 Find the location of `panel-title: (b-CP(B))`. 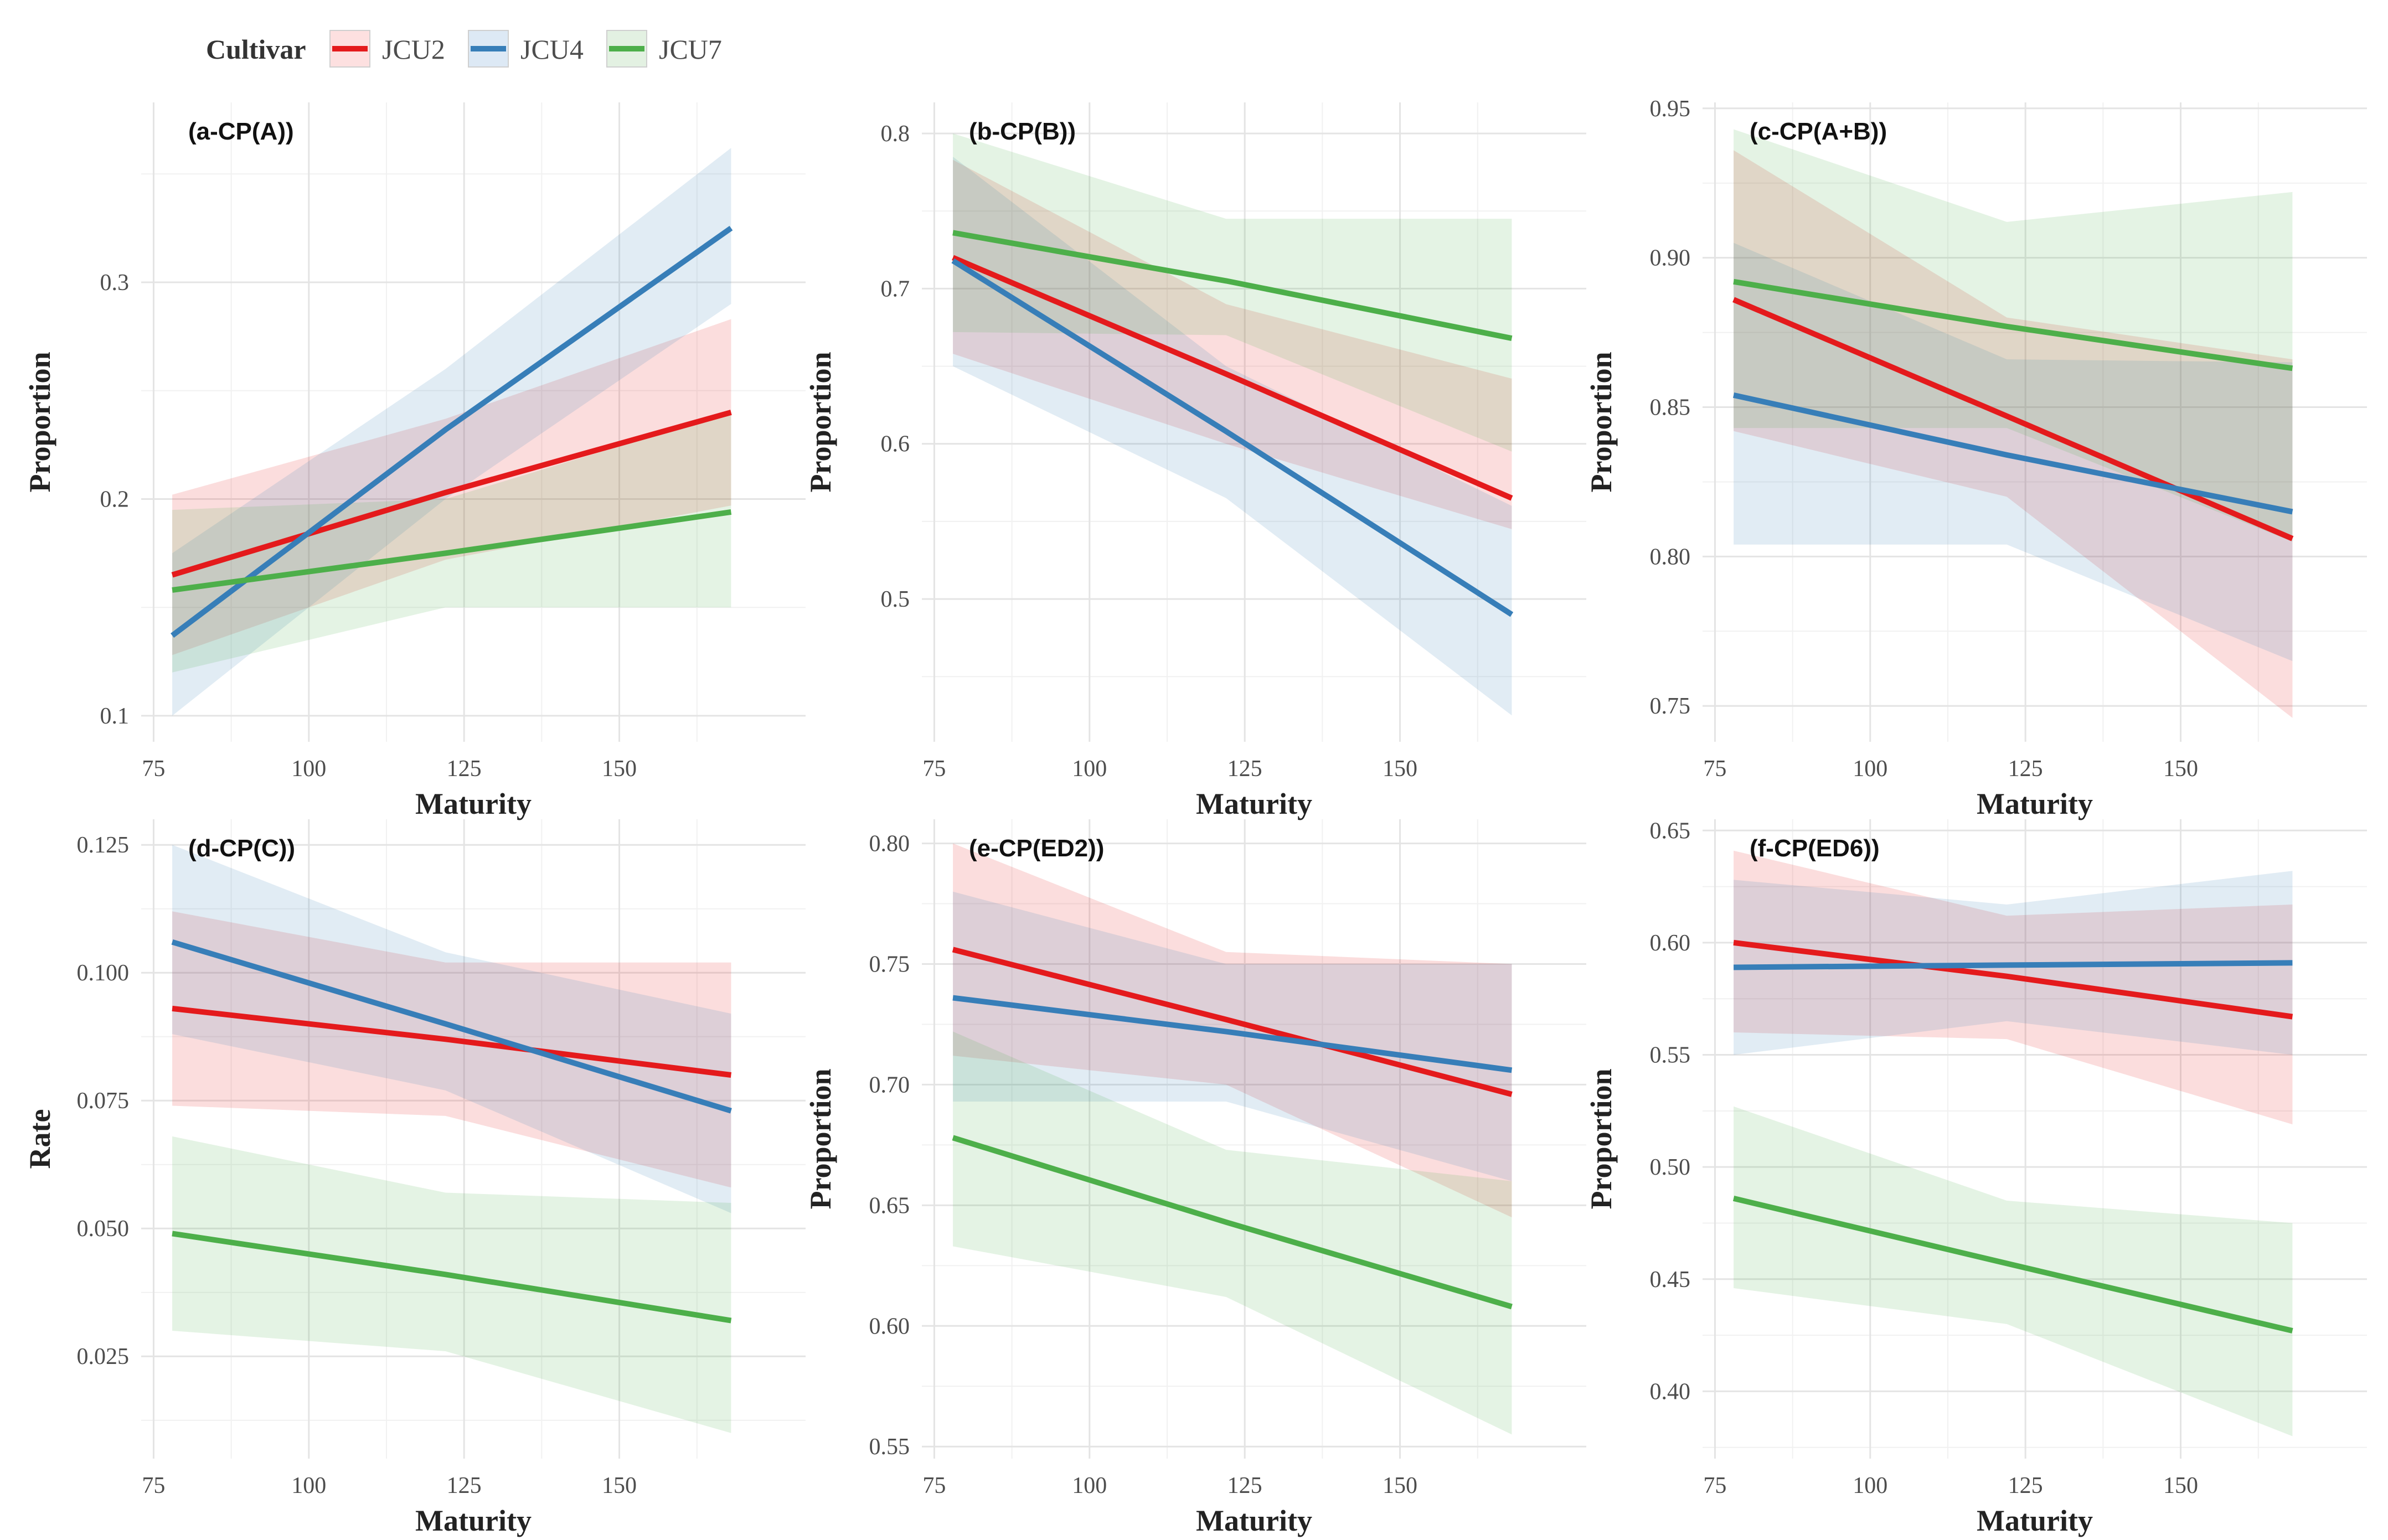

panel-title: (b-CP(B)) is located at coordinates (1023, 131).